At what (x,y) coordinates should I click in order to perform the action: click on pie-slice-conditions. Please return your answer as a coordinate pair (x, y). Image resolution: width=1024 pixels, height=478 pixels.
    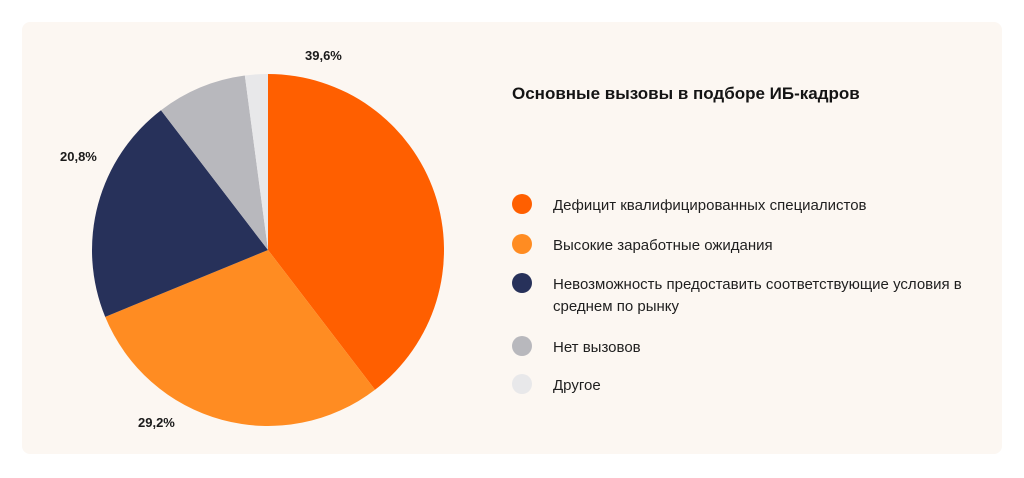
    Looking at the image, I should click on (180, 213).